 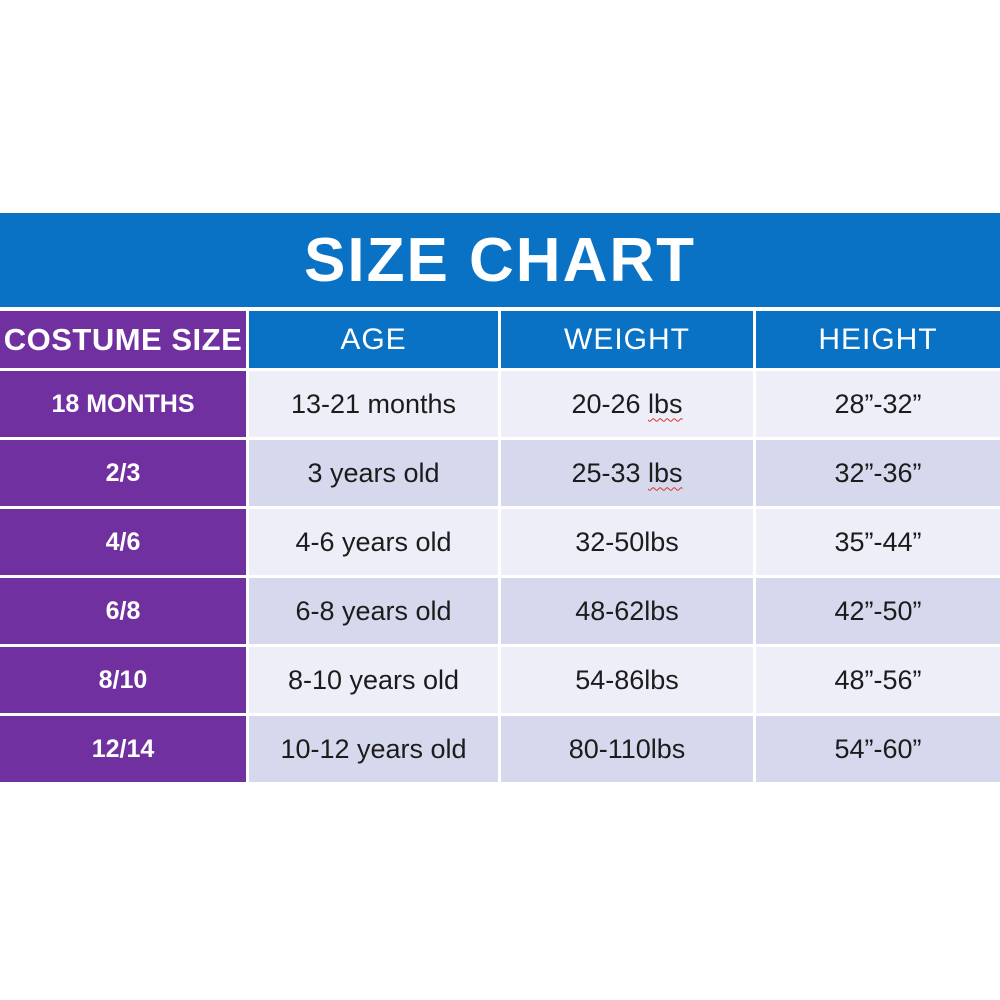 What do you see at coordinates (373, 542) in the screenshot?
I see `table-cell-age: 4-6 years old` at bounding box center [373, 542].